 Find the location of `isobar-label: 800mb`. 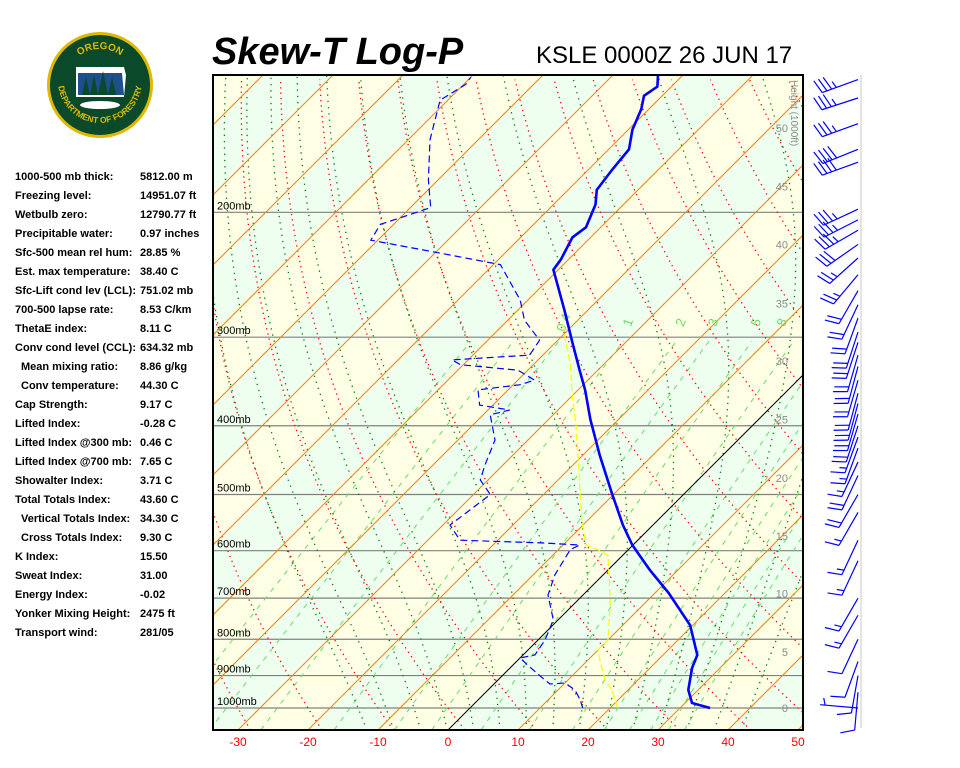

isobar-label: 800mb is located at coordinates (234, 633).